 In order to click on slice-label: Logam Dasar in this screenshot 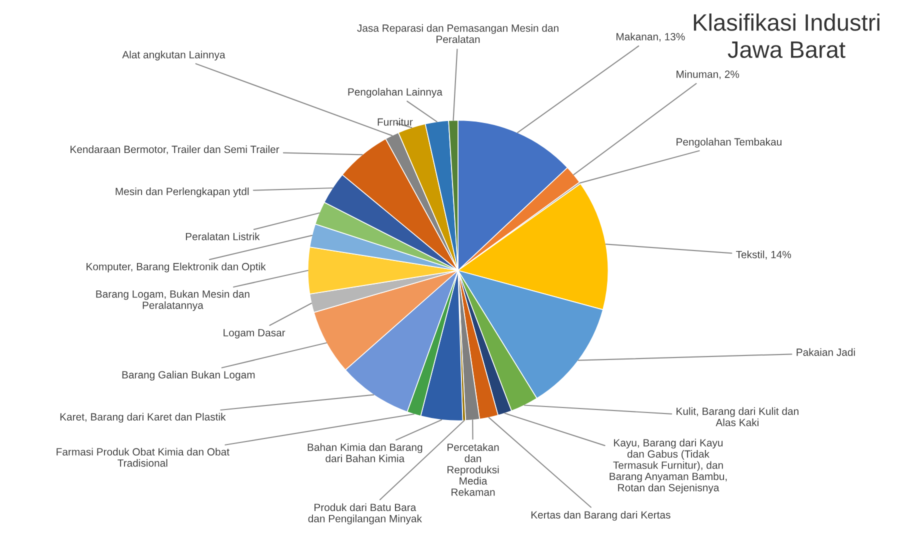, I will do `click(255, 333)`.